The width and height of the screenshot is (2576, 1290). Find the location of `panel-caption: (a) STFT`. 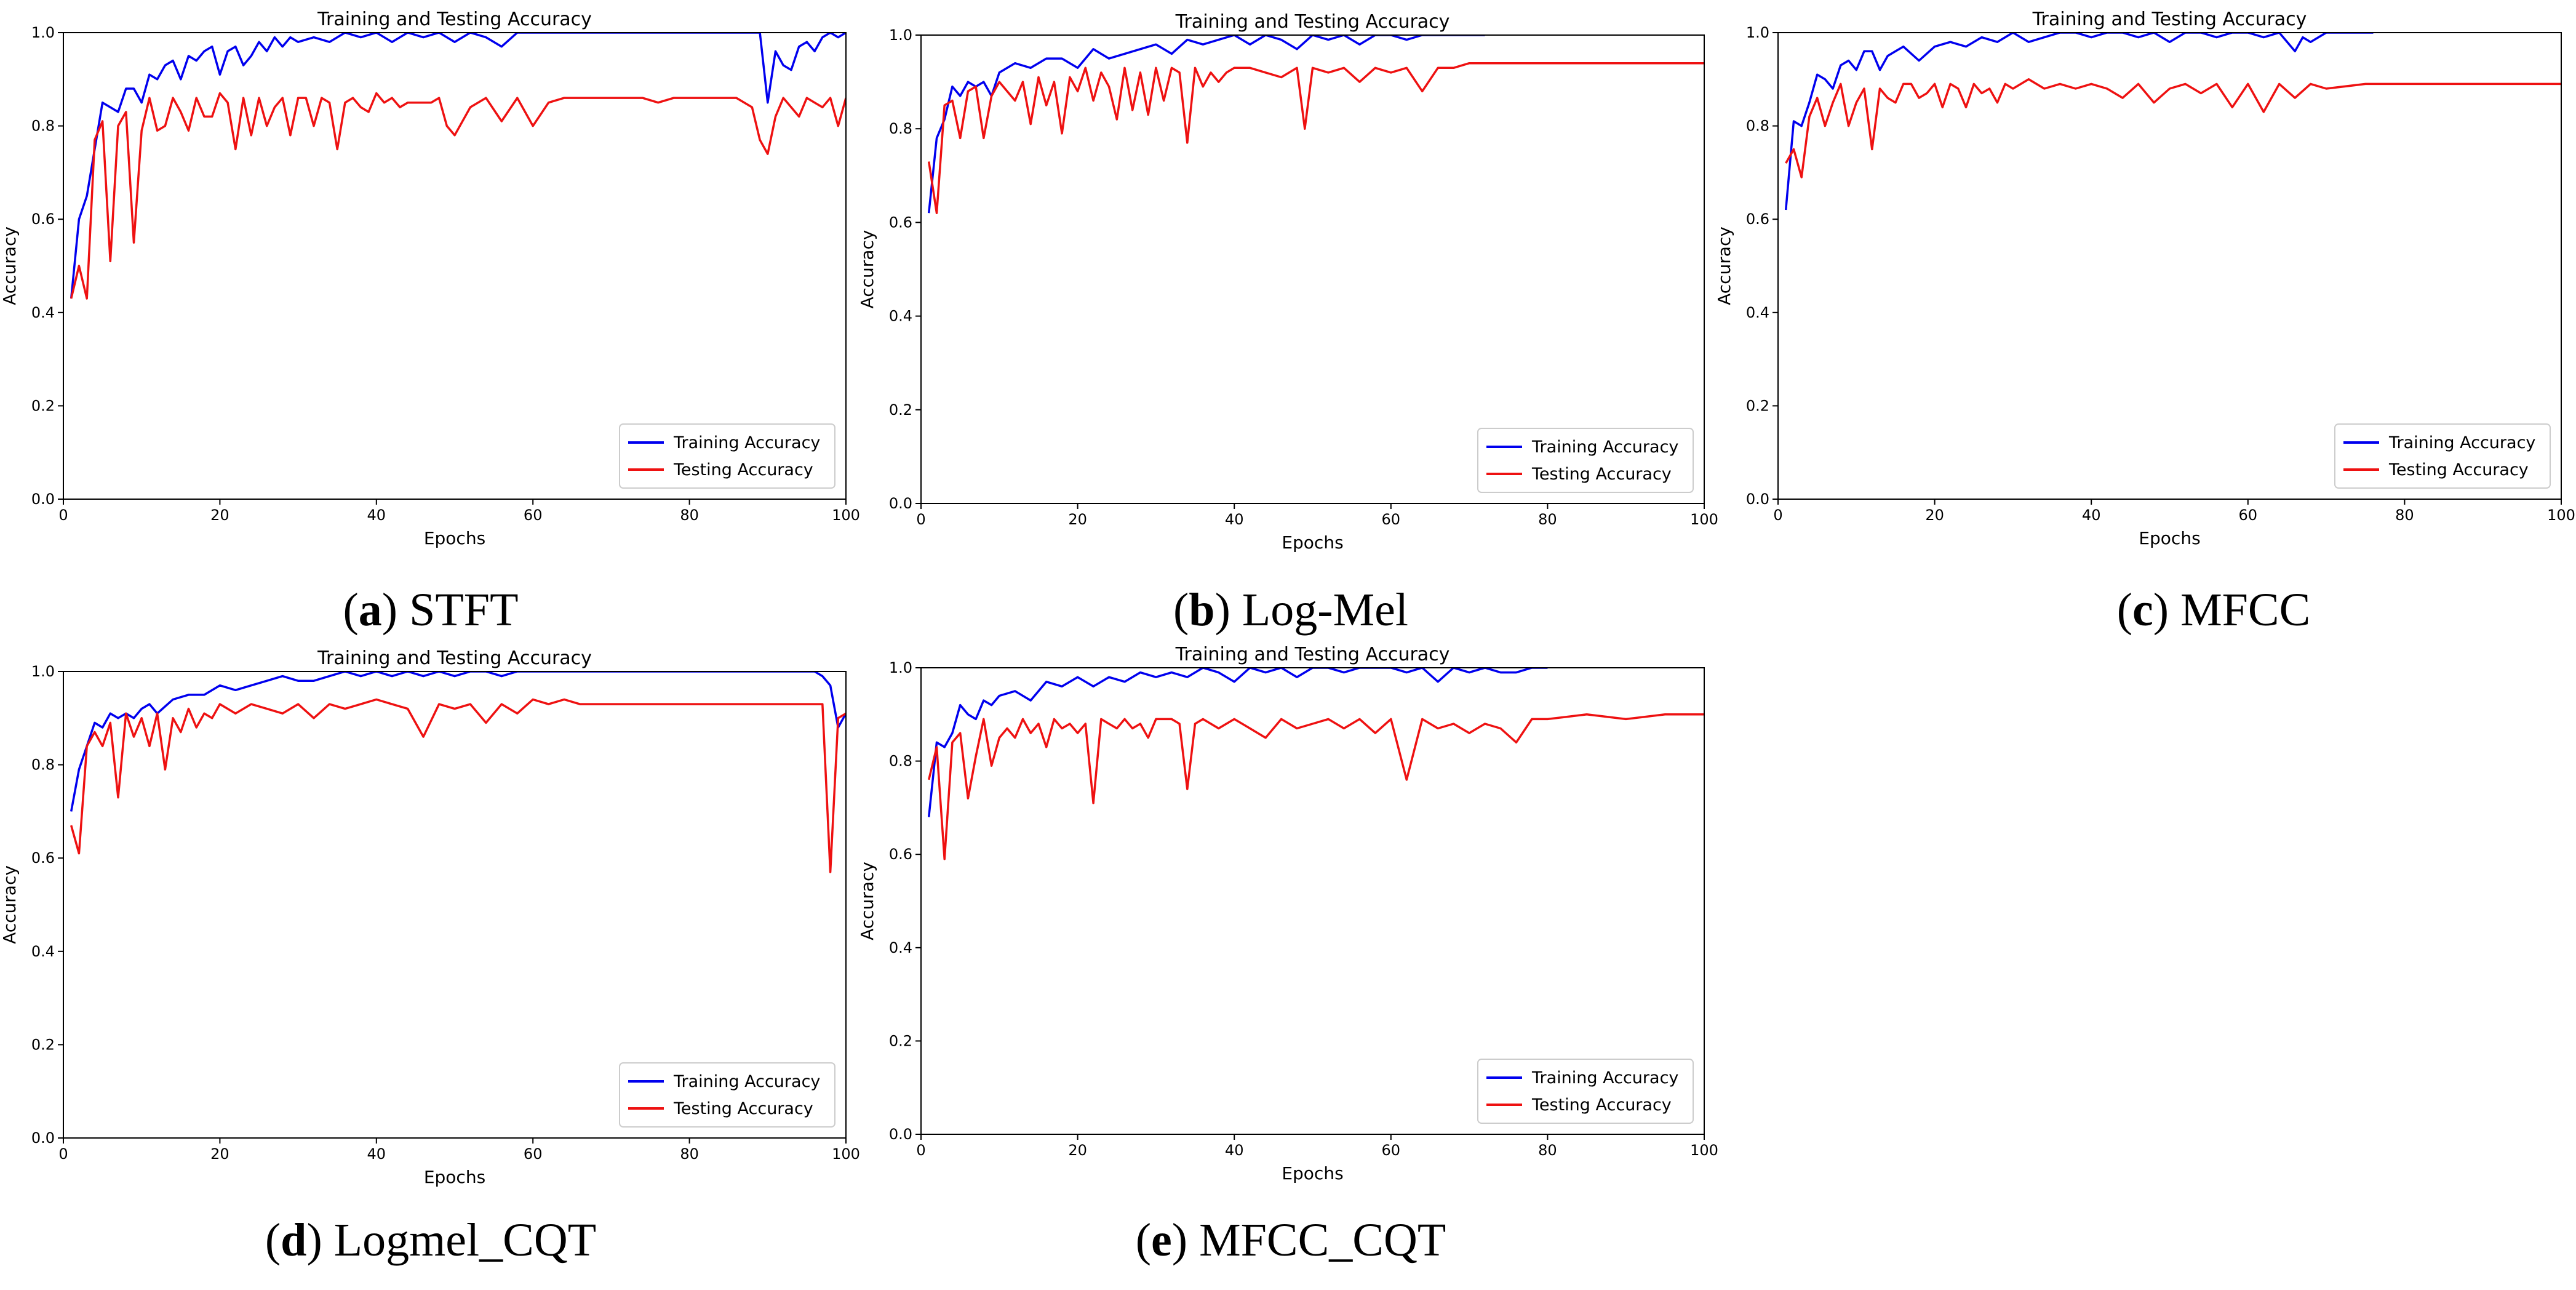

panel-caption: (a) STFT is located at coordinates (431, 610).